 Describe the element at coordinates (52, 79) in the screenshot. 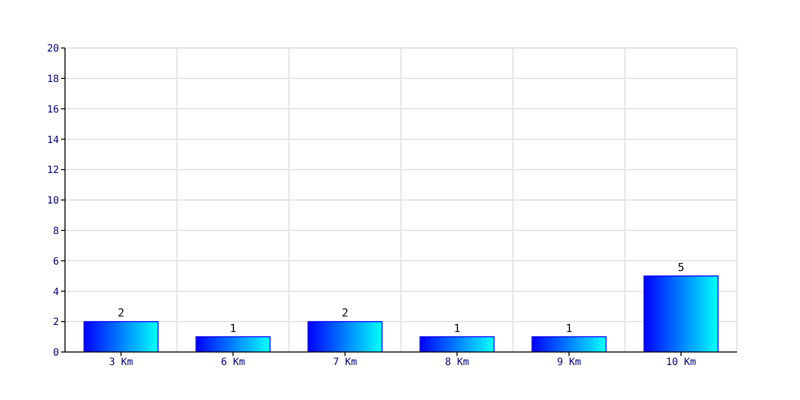

I see `y-tick-label: 18` at that location.